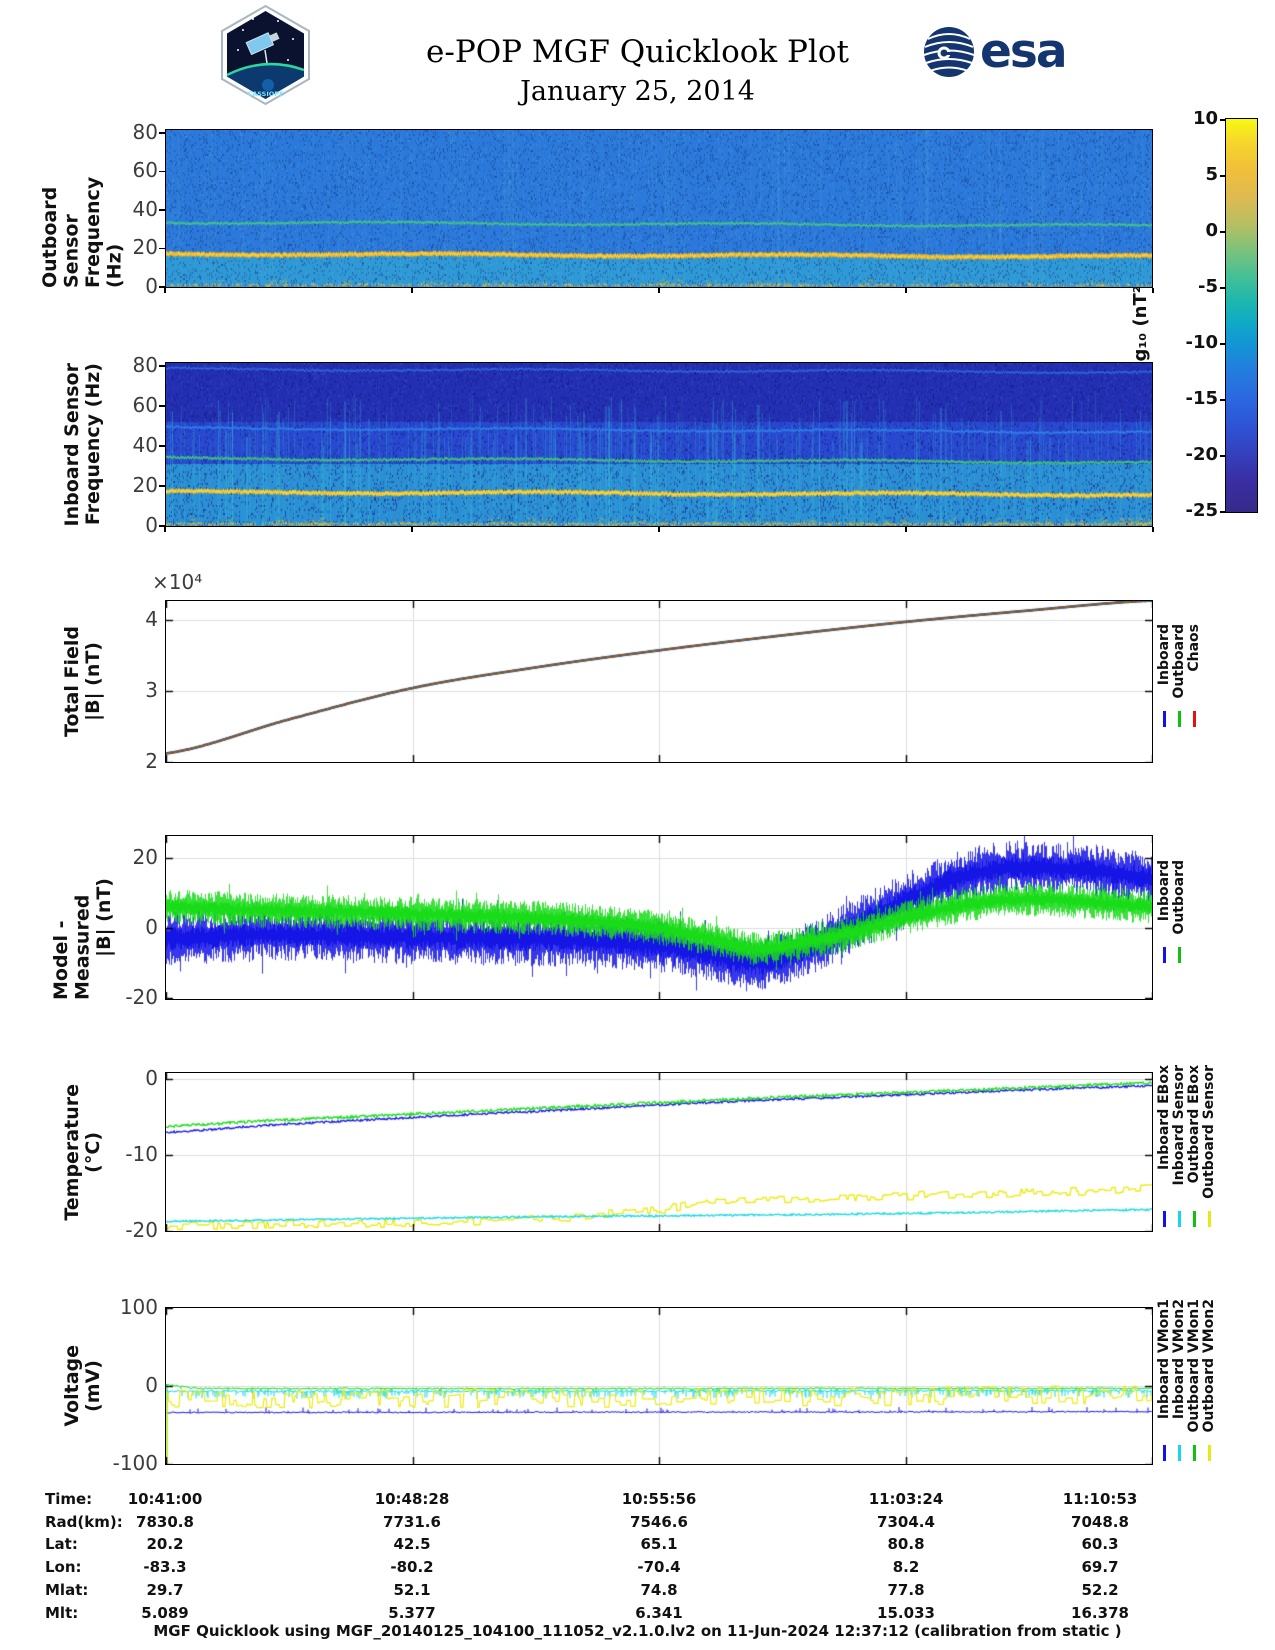 The height and width of the screenshot is (1650, 1275). I want to click on colorbar-tick-label: -5, so click(1208, 286).